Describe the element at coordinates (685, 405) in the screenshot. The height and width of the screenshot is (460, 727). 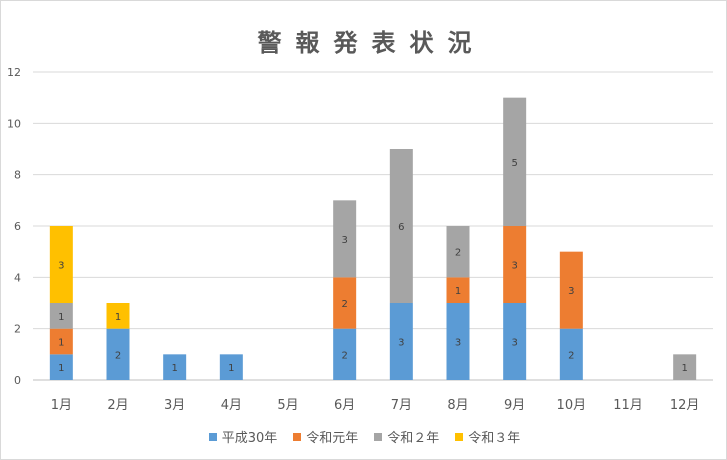
I see `x-tick-label: 12月` at that location.